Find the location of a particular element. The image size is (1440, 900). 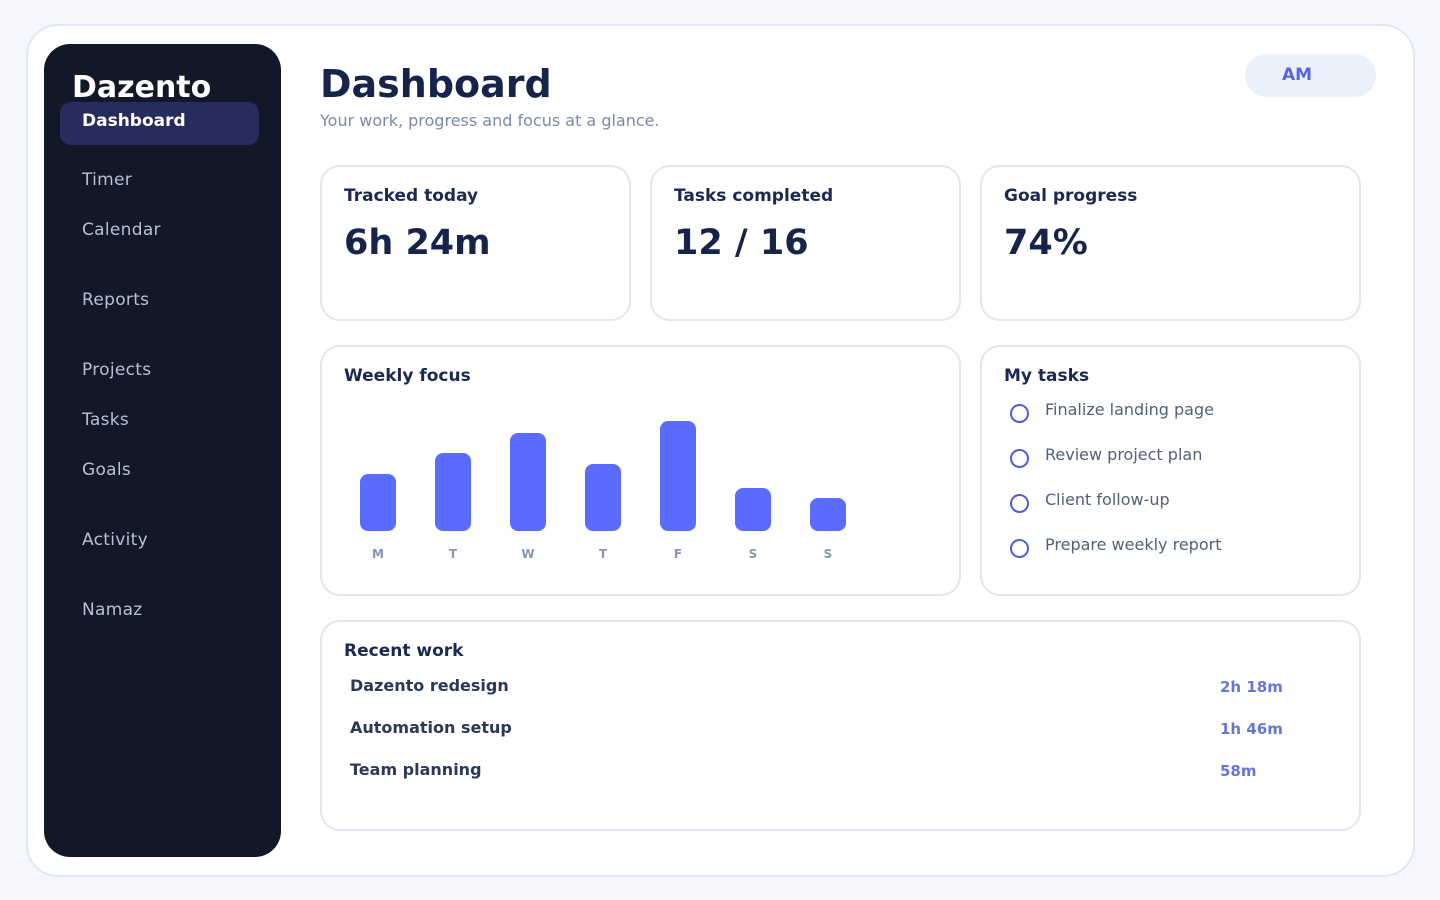

project-name: Team planning is located at coordinates (416, 769).